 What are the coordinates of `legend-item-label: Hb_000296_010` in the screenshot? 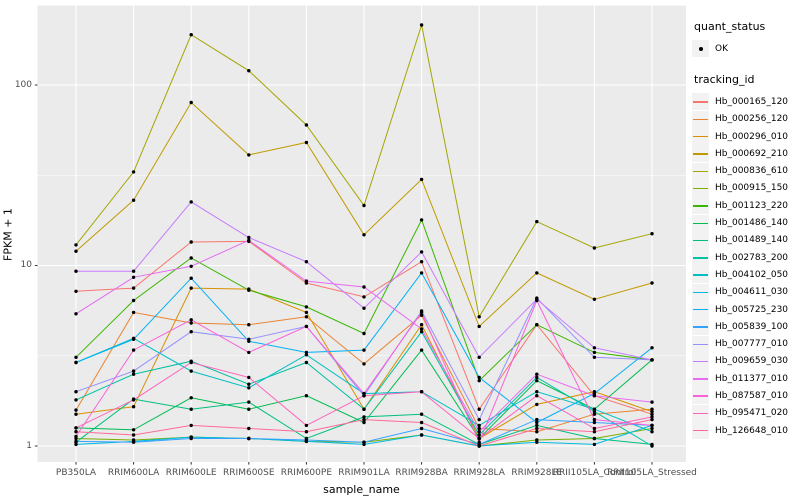 It's located at (752, 136).